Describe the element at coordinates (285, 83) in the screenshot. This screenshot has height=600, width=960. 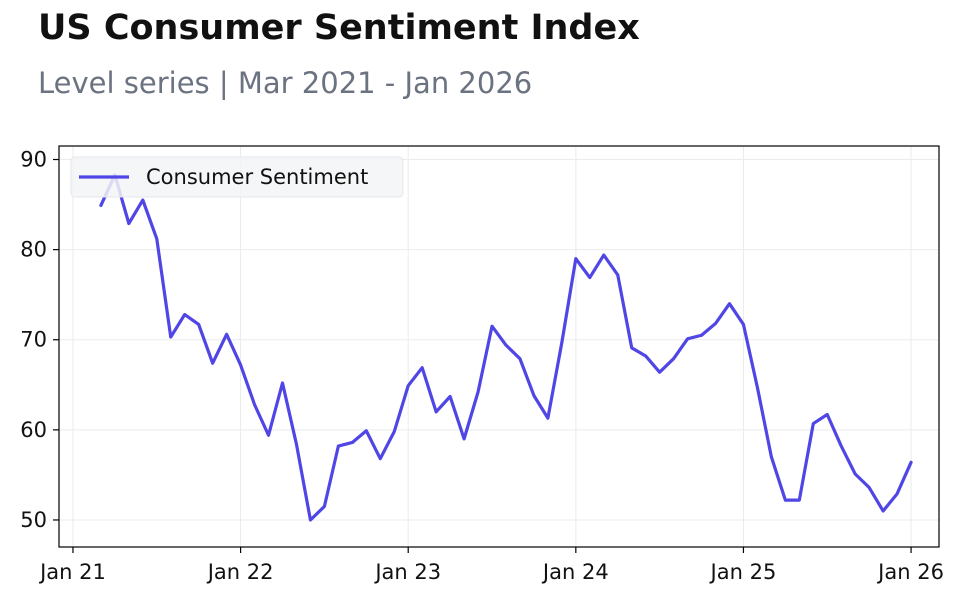
I see `chart-subtitle: Level series | Mar 2021 - Jan 2026` at that location.